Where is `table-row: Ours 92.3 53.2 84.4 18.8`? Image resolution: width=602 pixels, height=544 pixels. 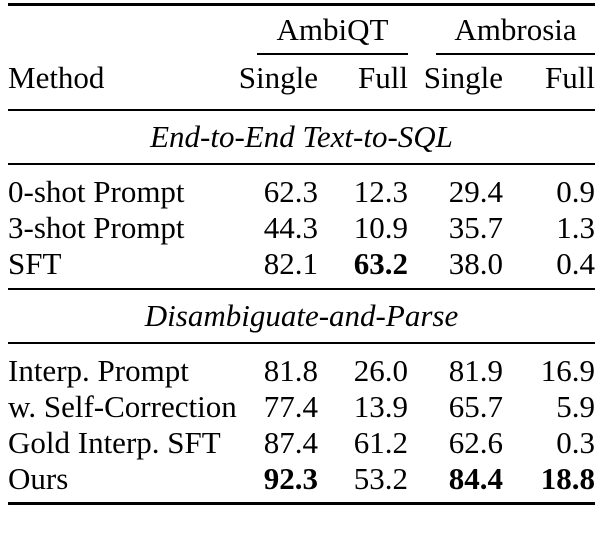
table-row: Ours 92.3 53.2 84.4 18.8 is located at coordinates (301, 482).